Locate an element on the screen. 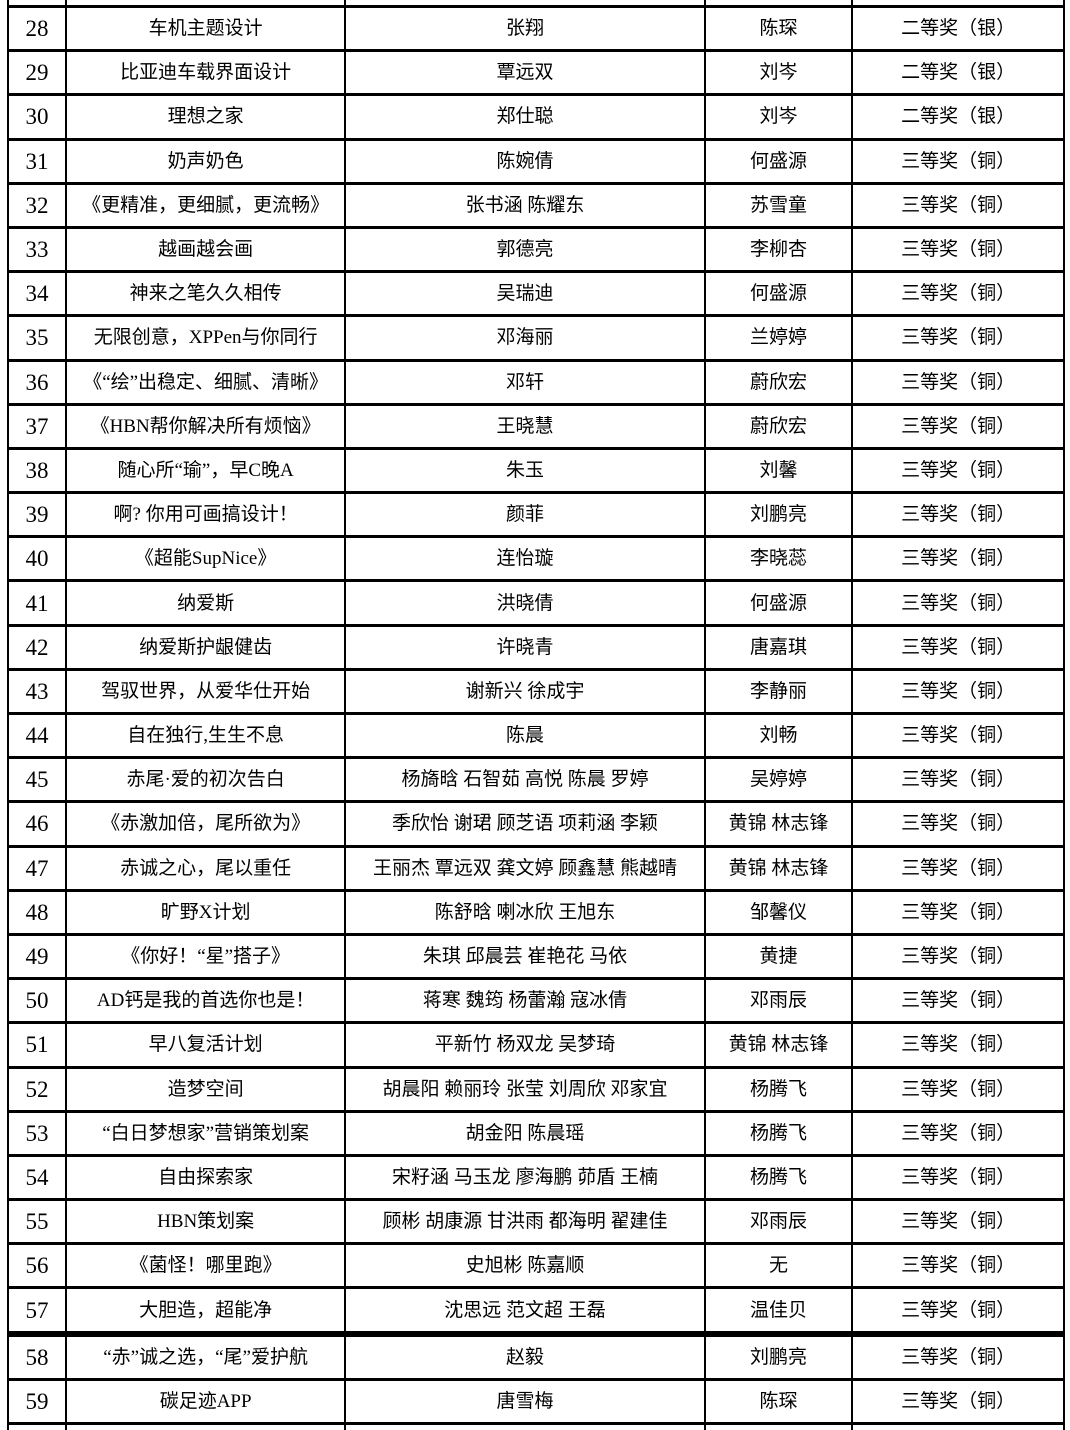 This screenshot has width=1070, height=1430. work-title-cell: “白日梦想家”营销策划案 is located at coordinates (207, 1133).